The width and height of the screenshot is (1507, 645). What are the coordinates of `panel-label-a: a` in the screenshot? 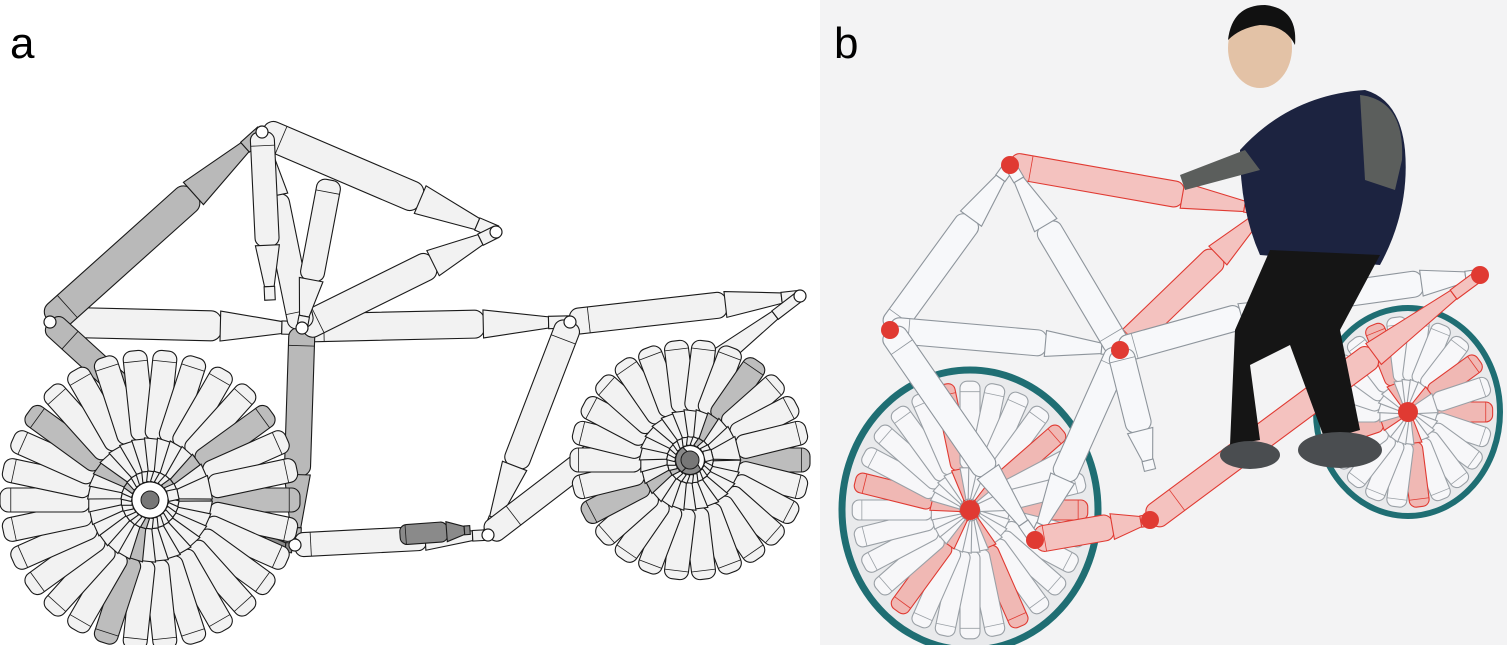 It's located at (22, 43).